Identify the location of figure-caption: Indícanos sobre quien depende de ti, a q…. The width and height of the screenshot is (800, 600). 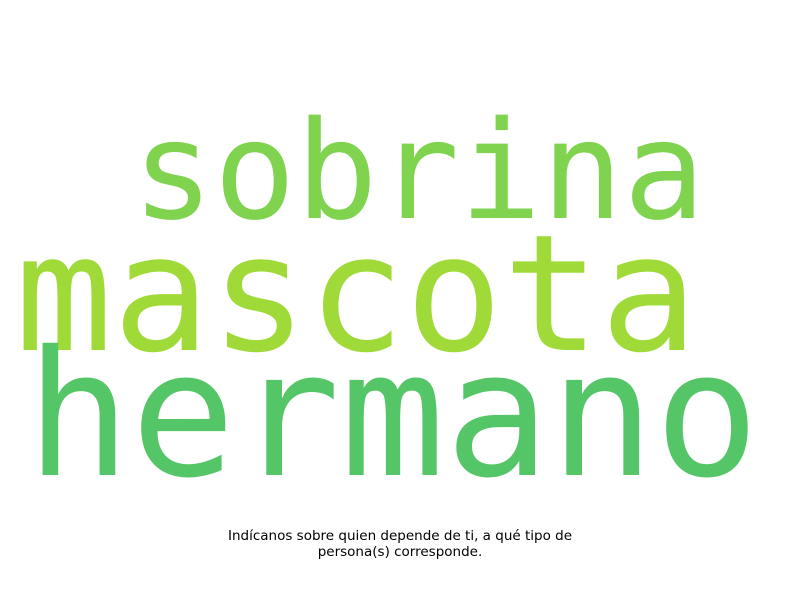
(400, 544).